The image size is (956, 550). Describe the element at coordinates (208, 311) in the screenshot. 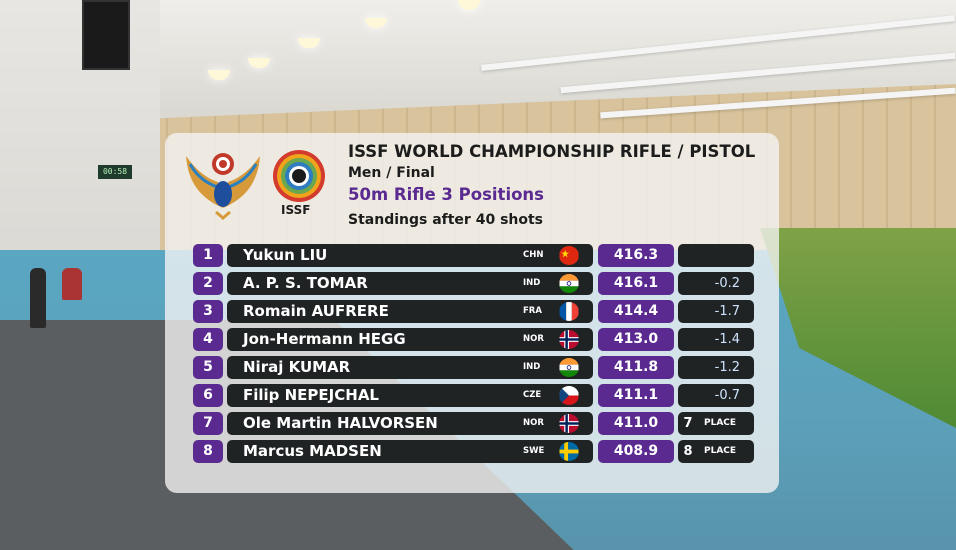

I see `rank-badge: 3` at that location.